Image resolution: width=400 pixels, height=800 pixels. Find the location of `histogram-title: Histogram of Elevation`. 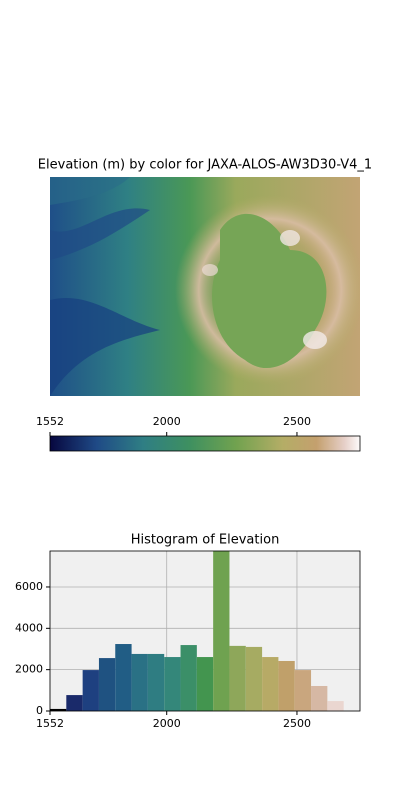

histogram-title: Histogram of Elevation is located at coordinates (205, 540).